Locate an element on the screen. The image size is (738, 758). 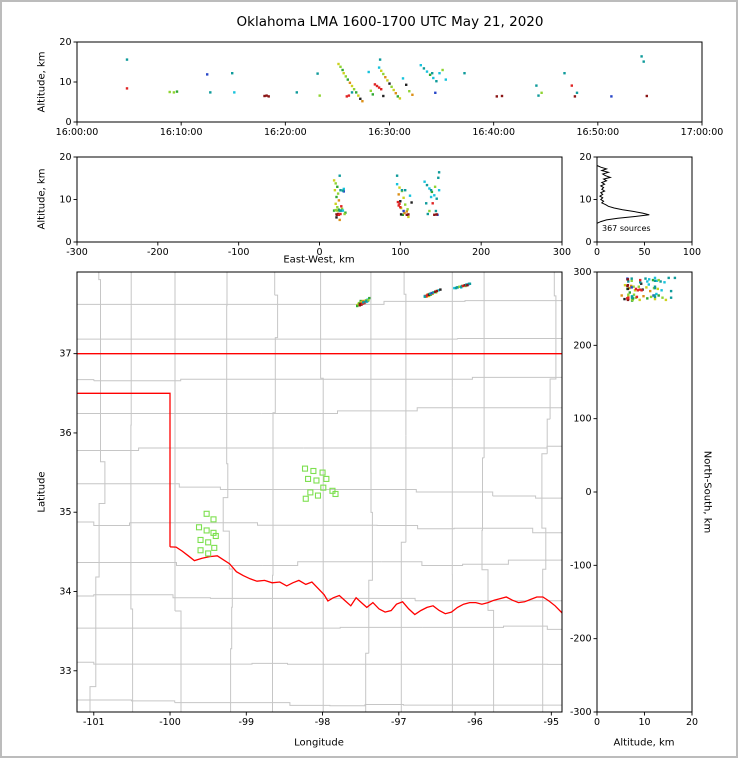
y-tick-label: 10 is located at coordinates (585, 200).